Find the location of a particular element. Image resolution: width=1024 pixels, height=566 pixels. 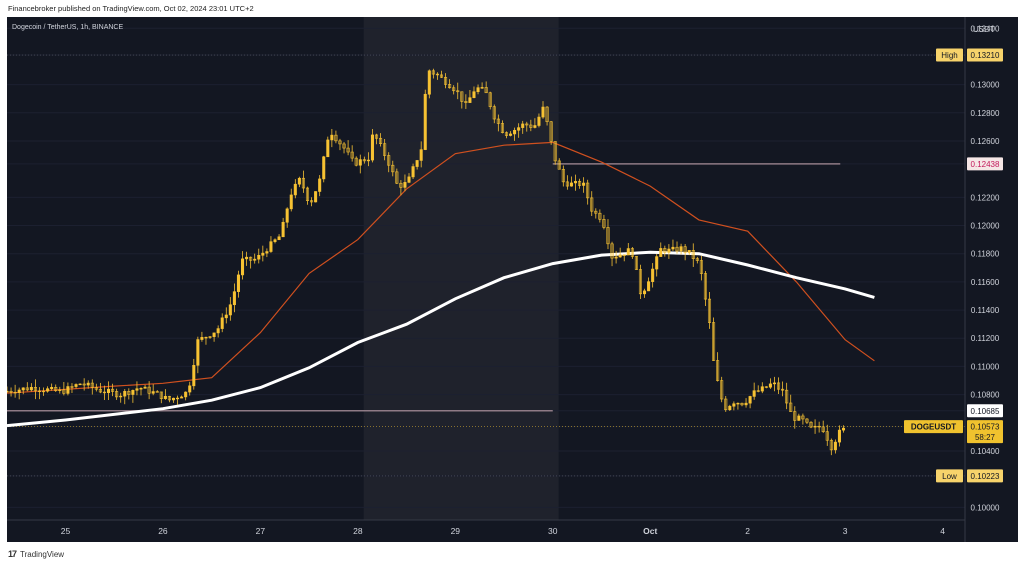

price-tick-label: 0.13210 is located at coordinates (985, 55).